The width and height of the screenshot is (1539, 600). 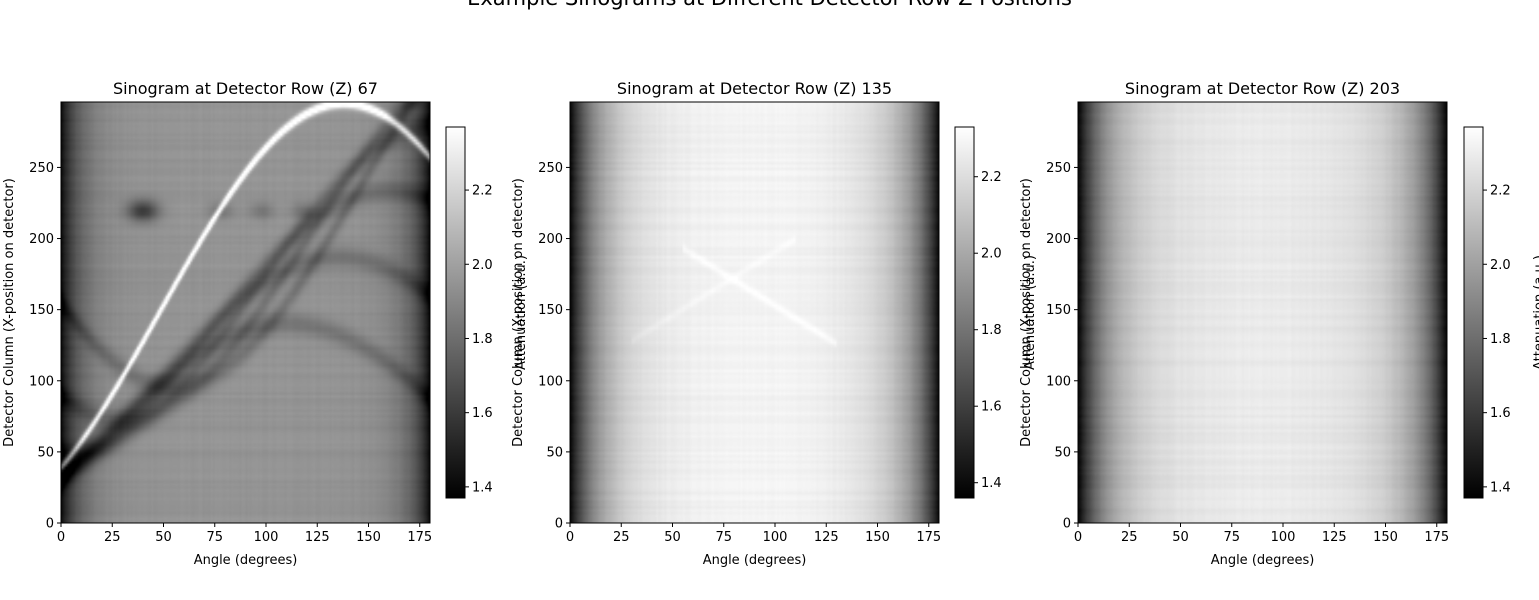 I want to click on chart-title: Sinogram at Detector Row (Z) 67, so click(x=245, y=88).